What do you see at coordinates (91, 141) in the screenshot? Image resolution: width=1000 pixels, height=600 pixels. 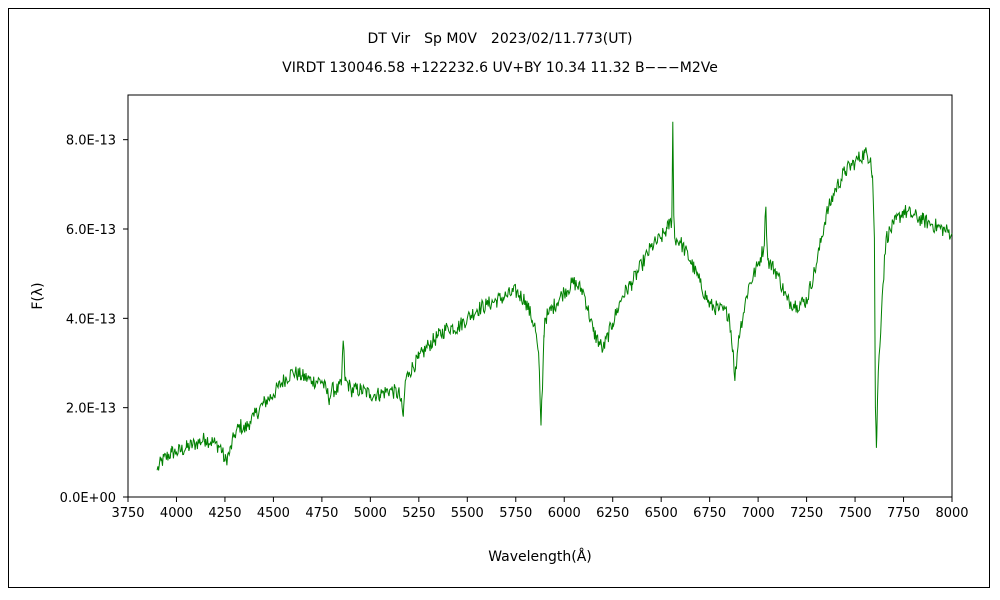 I see `y-tick-label: 8.0E-13` at bounding box center [91, 141].